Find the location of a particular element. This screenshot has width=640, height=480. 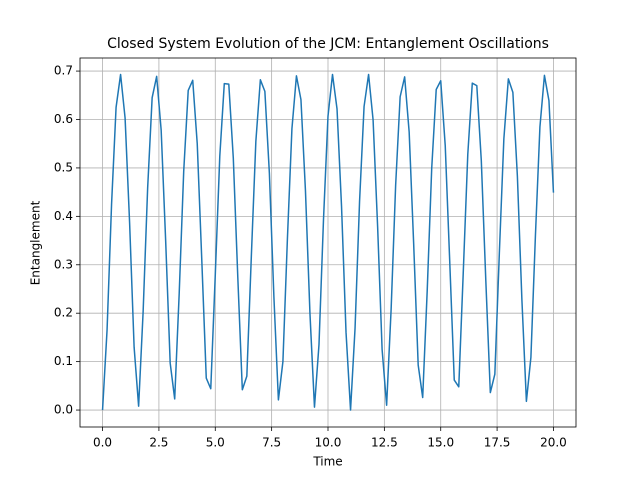

y-axis-label: Entanglement is located at coordinates (36, 242).